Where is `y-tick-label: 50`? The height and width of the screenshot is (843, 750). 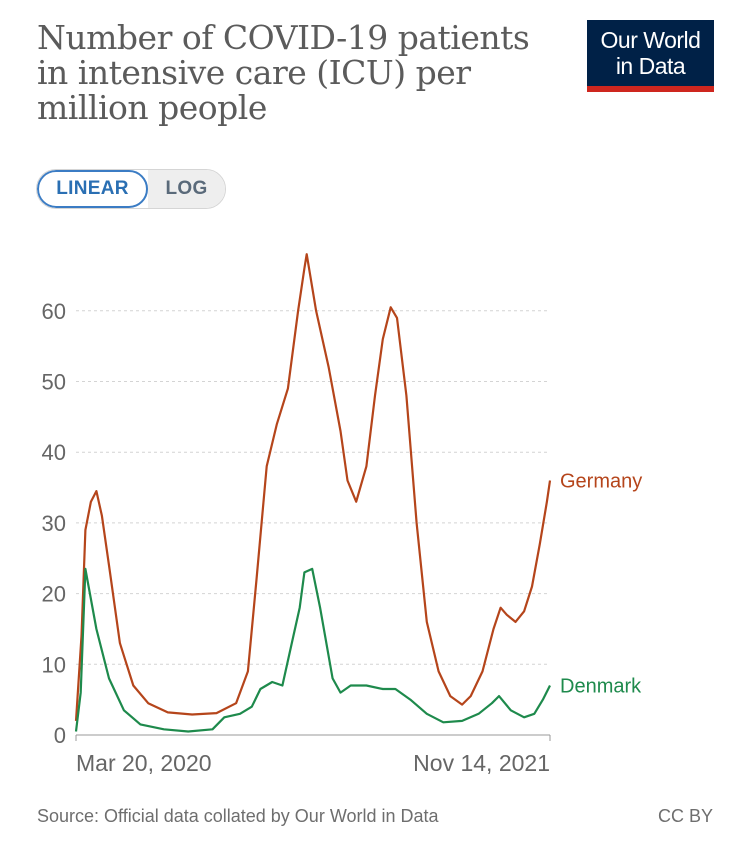 y-tick-label: 50 is located at coordinates (54, 382).